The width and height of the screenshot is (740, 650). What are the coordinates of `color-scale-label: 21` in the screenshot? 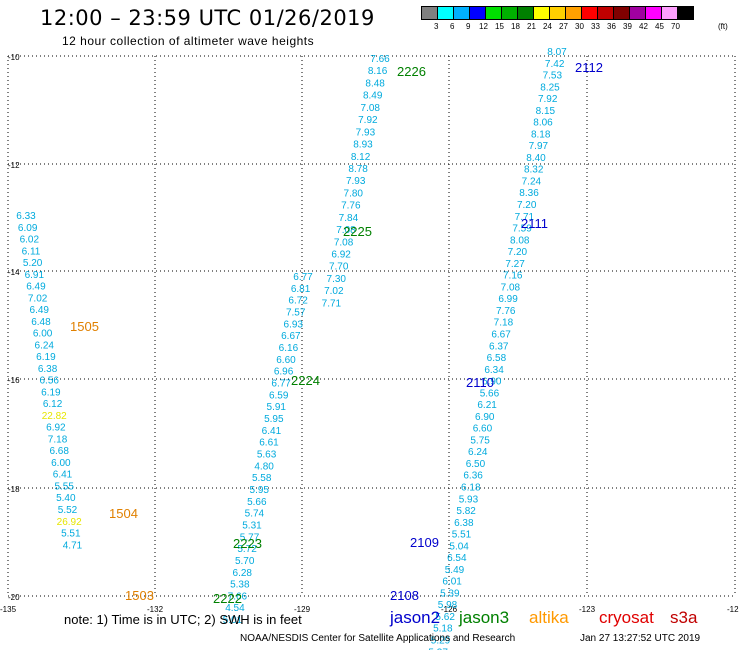 It's located at (531, 26).